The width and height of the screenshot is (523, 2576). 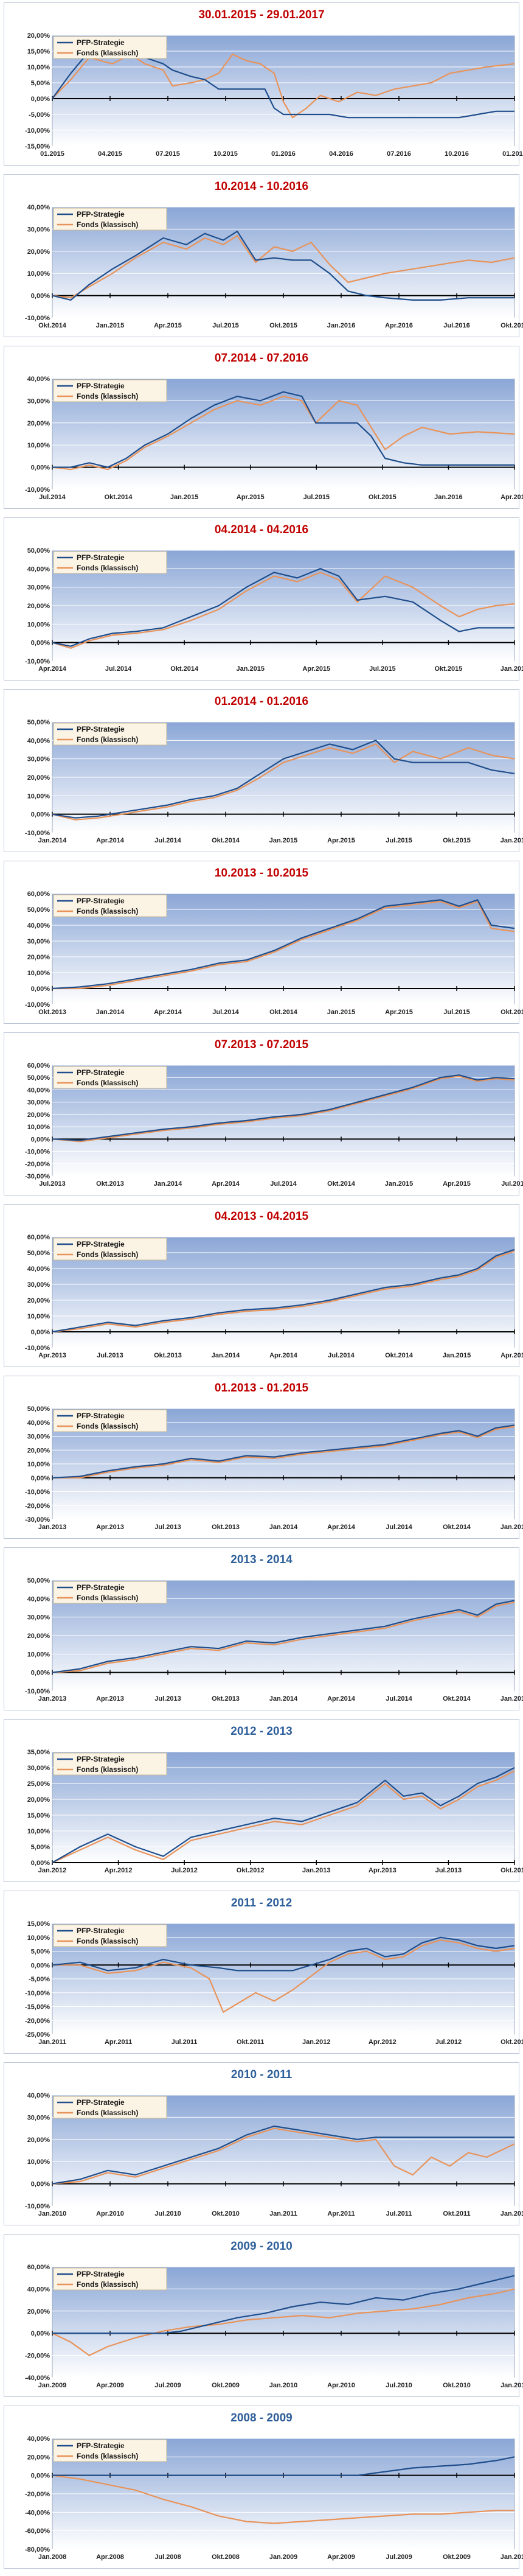 I want to click on x-tick-label: 01.2017, so click(x=512, y=154).